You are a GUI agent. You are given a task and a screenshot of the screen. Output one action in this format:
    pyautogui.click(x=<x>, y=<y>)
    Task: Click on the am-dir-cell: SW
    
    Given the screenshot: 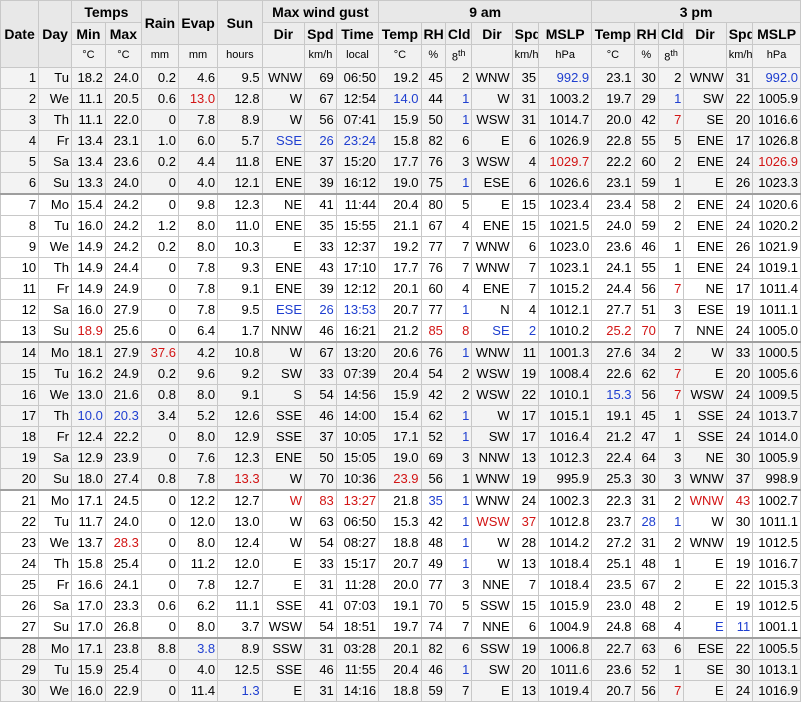 What is the action you would take?
    pyautogui.click(x=492, y=669)
    